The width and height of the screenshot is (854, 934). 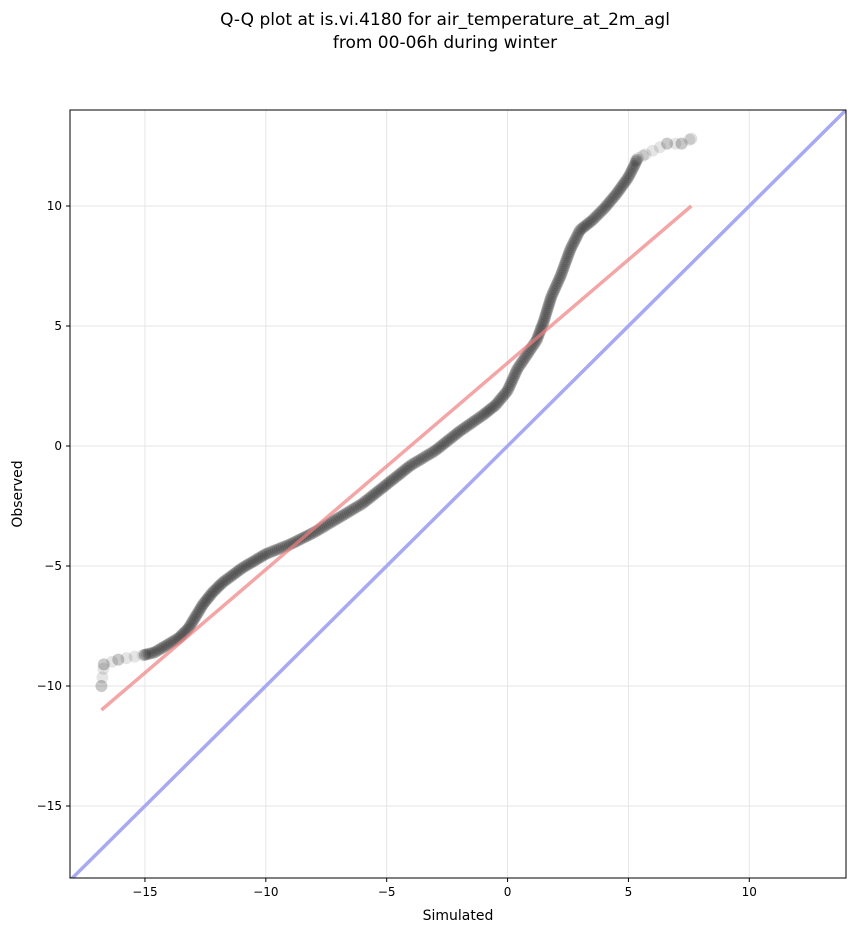 What do you see at coordinates (58, 326) in the screenshot?
I see `y-tick-label: 5` at bounding box center [58, 326].